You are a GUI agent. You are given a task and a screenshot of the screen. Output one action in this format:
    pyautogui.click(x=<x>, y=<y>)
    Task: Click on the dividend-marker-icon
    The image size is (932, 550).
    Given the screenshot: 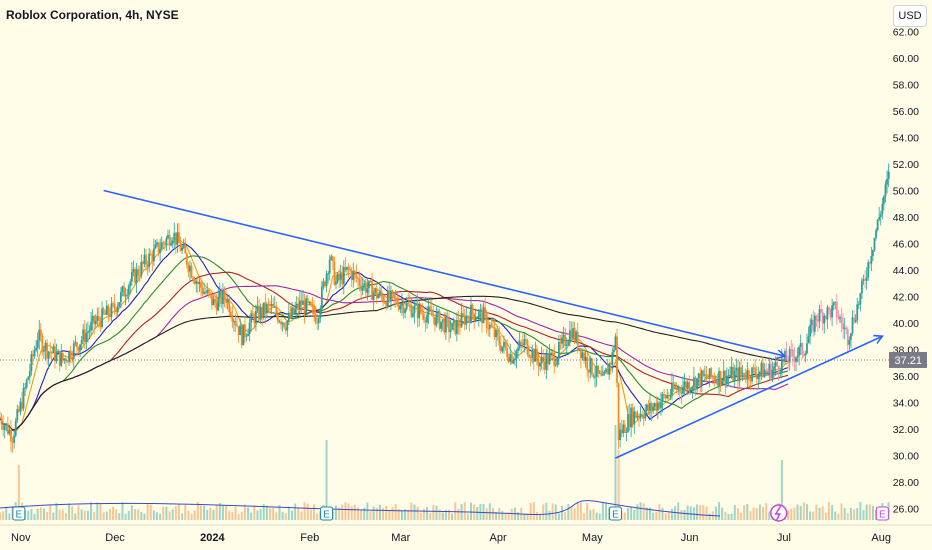 What is the action you would take?
    pyautogui.click(x=778, y=513)
    